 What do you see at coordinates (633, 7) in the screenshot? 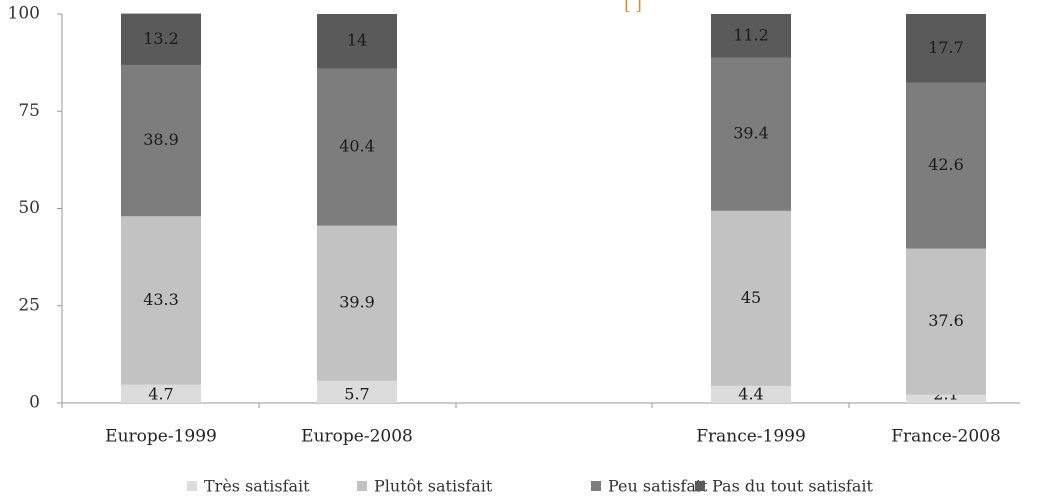
I see `chart-title: [ ]` at bounding box center [633, 7].